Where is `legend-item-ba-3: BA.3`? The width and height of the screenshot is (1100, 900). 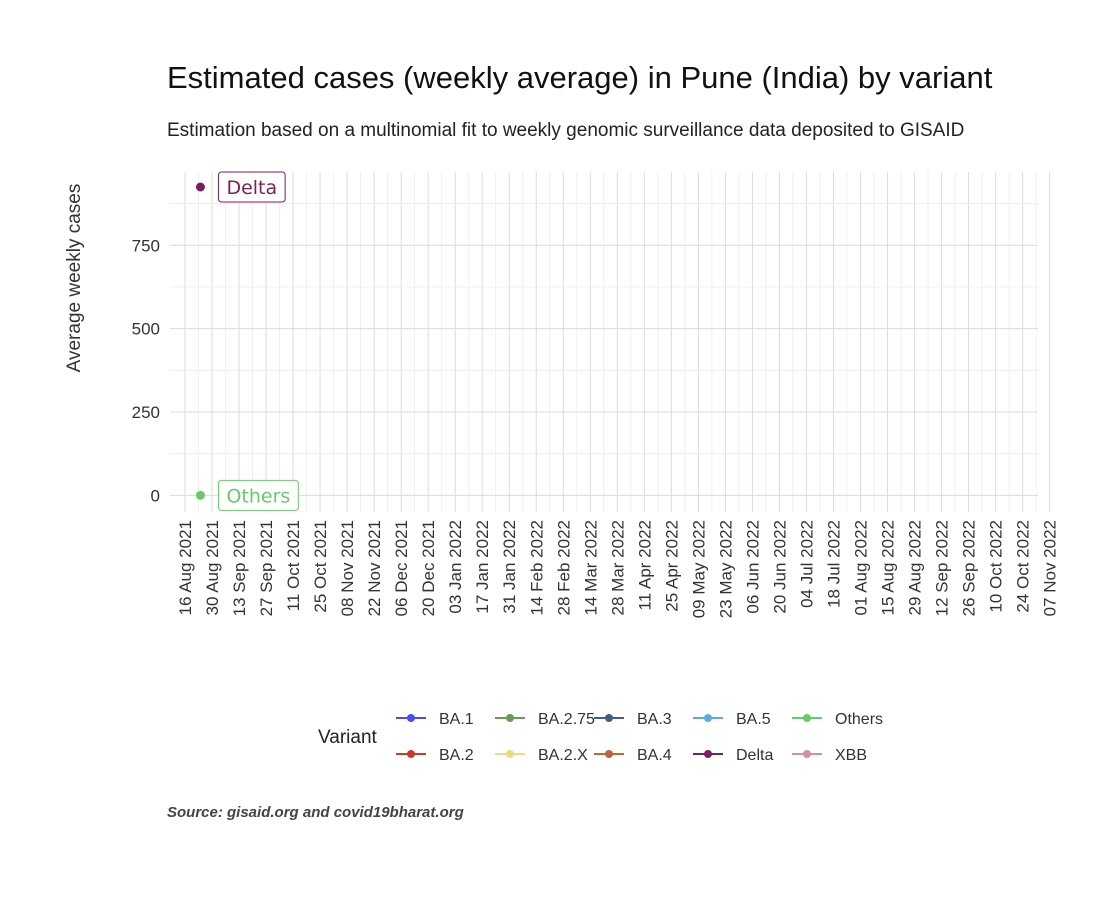 legend-item-ba-3: BA.3 is located at coordinates (633, 719).